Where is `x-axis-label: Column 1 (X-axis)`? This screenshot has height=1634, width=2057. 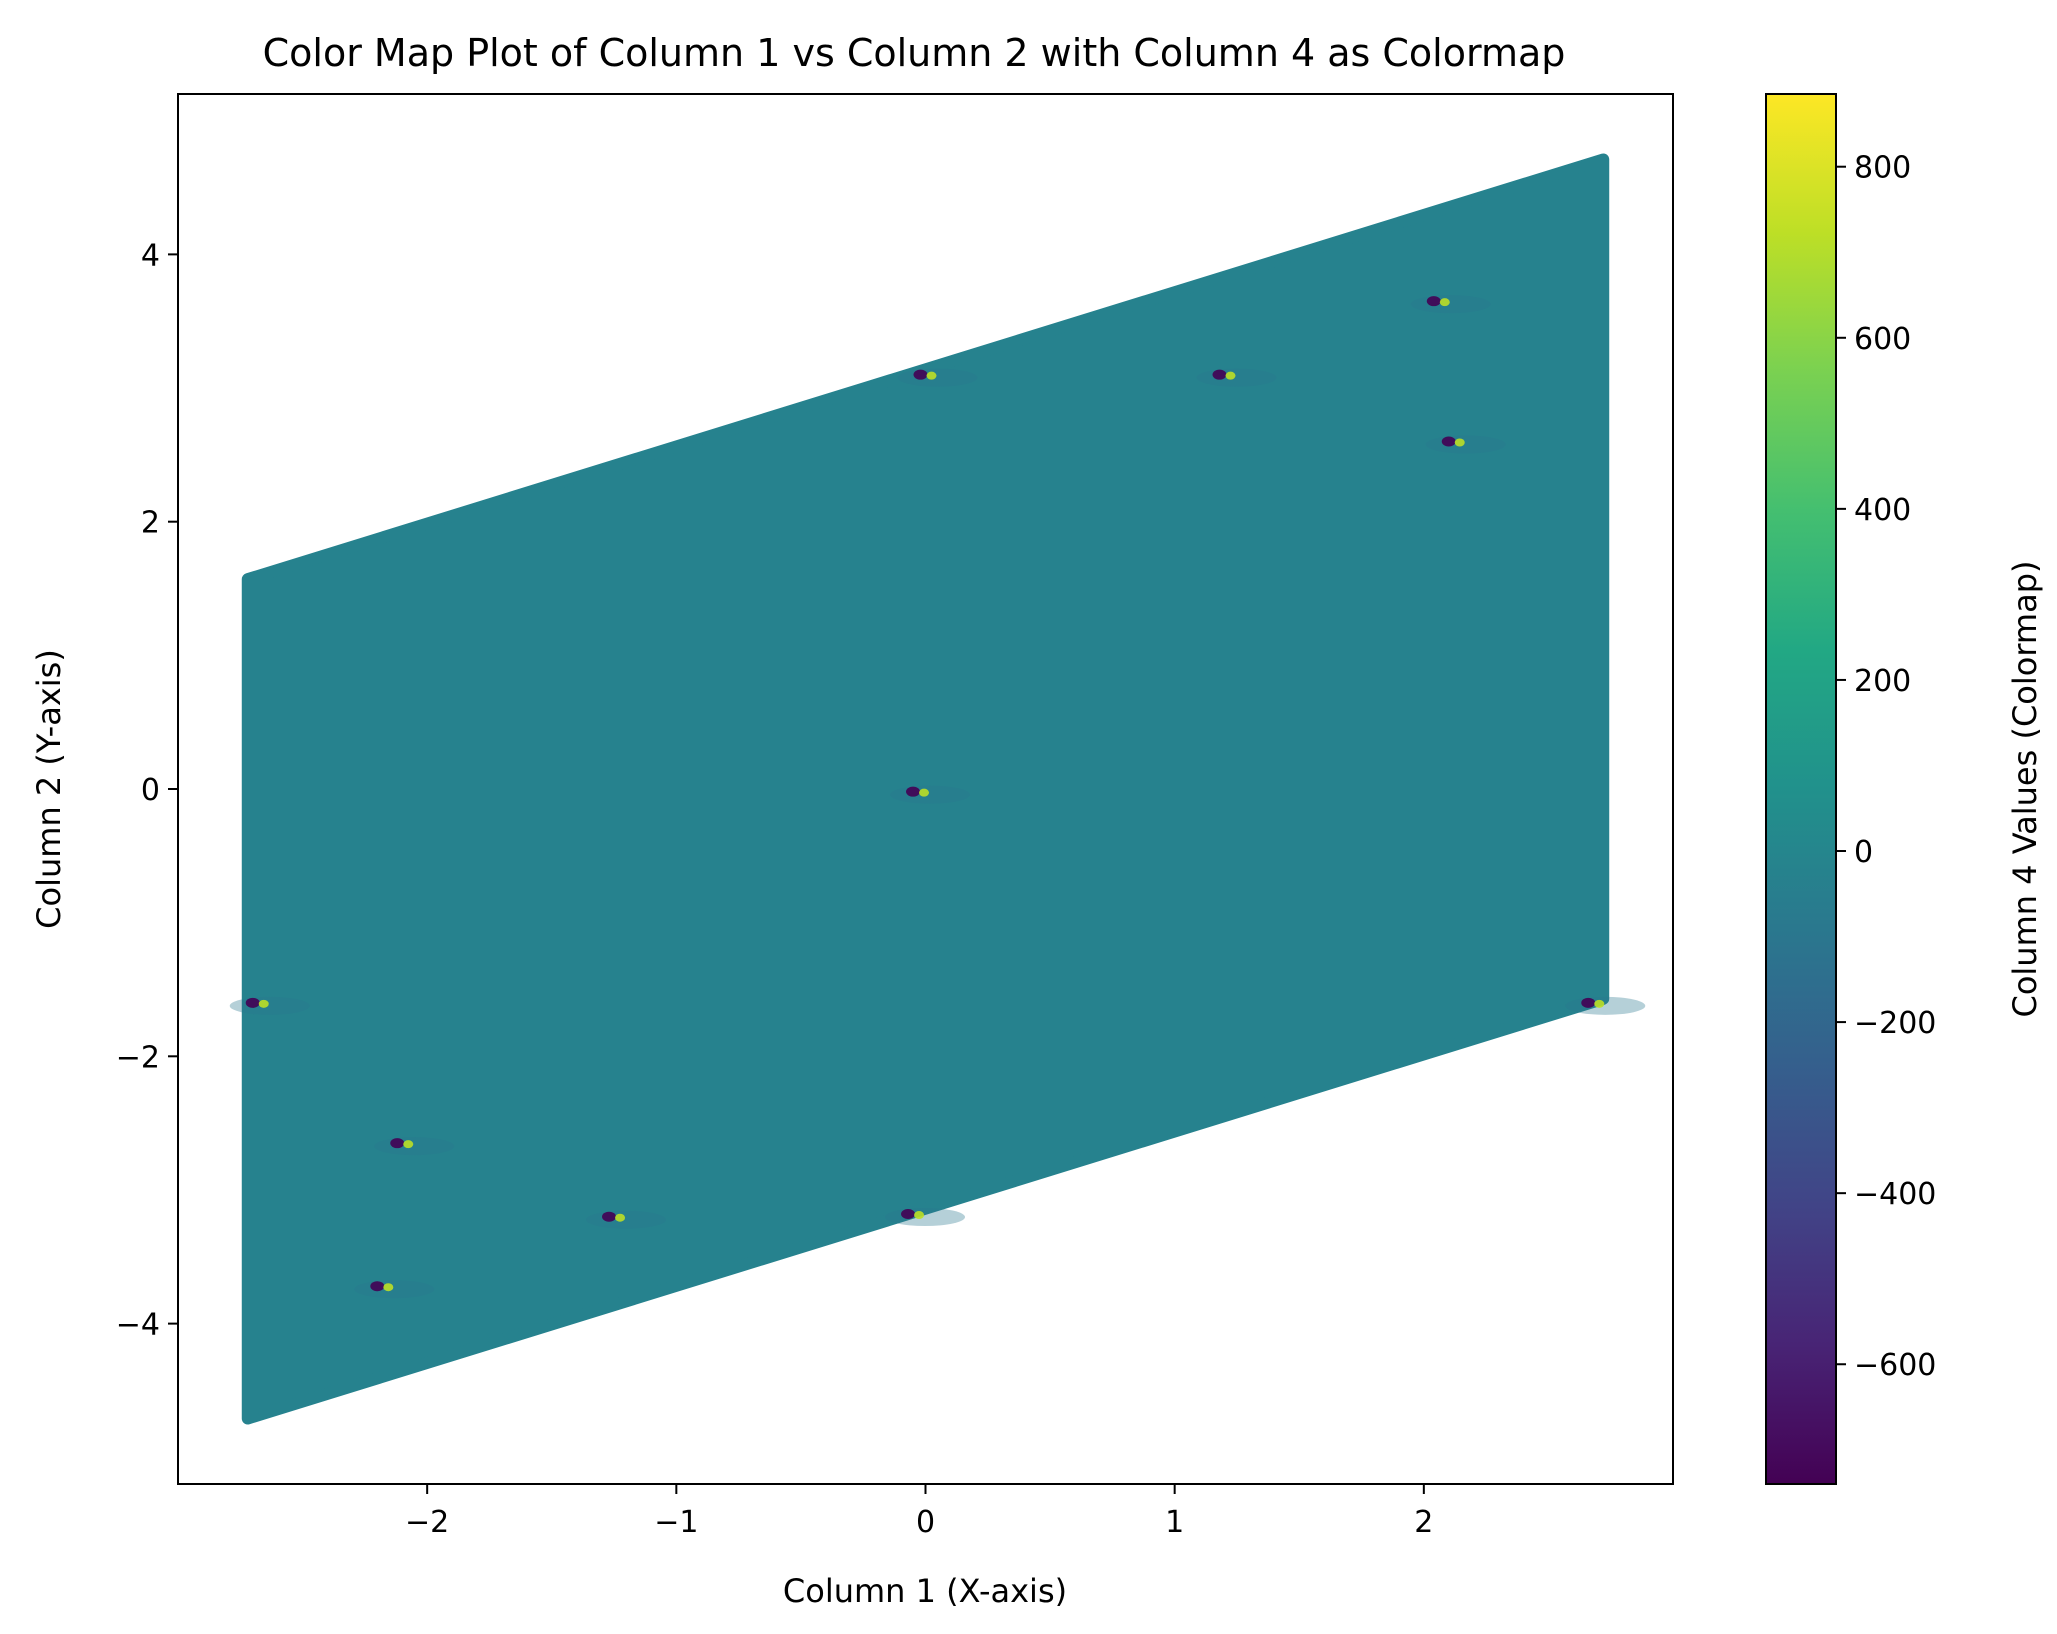 x-axis-label: Column 1 (X-axis) is located at coordinates (925, 1591).